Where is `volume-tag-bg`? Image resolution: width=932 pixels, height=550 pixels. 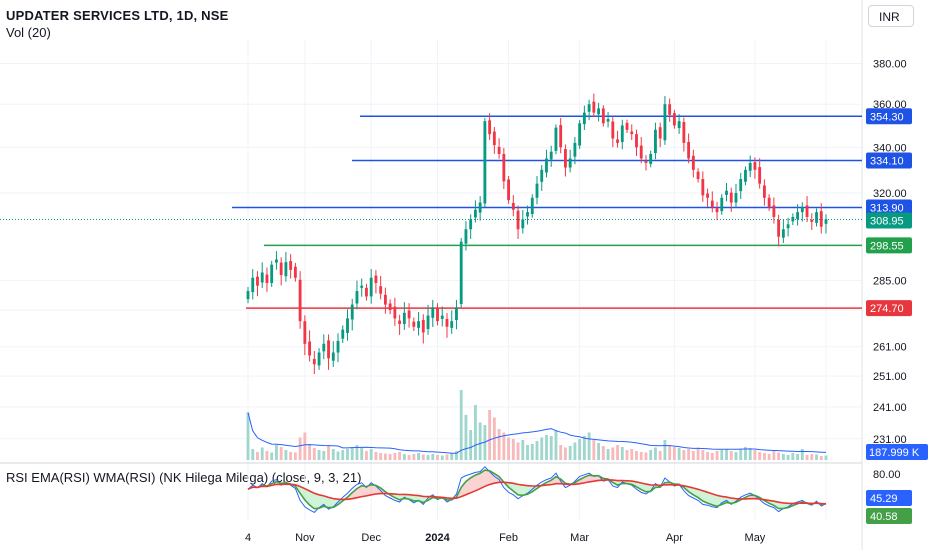
volume-tag-bg is located at coordinates (897, 452).